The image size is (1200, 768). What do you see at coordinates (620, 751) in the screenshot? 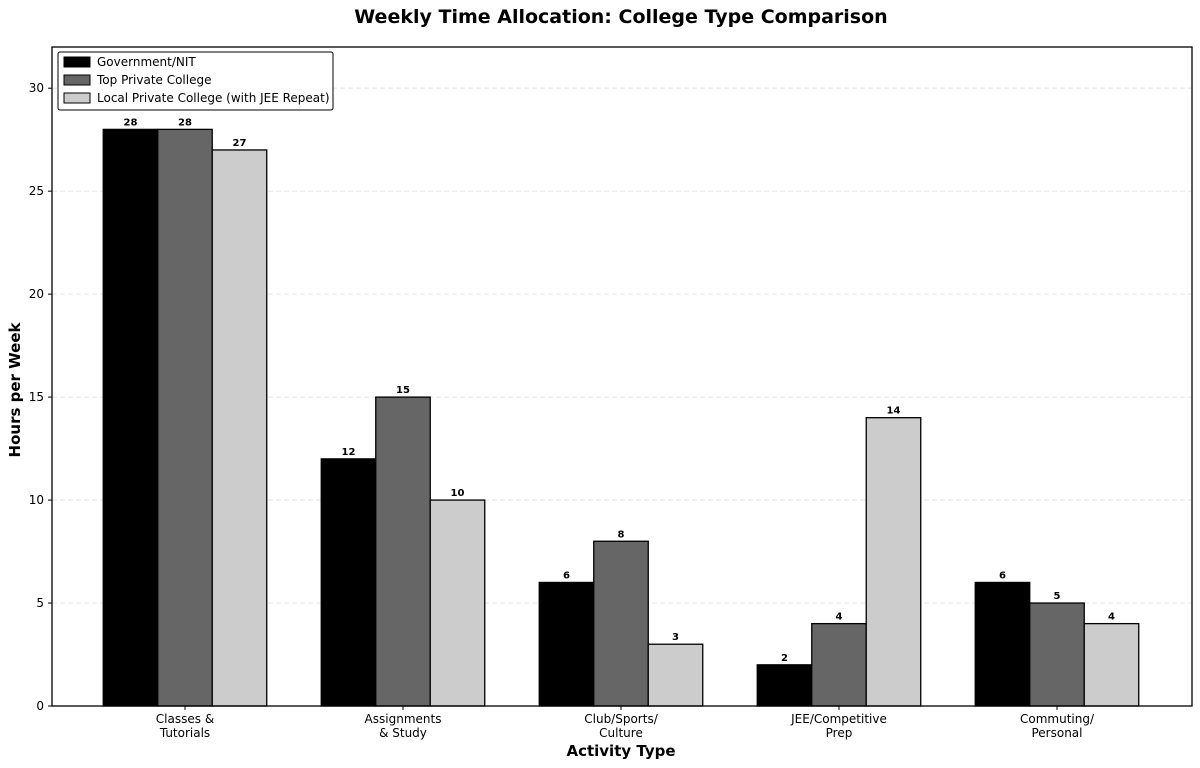
I see `x-axis-label: Activity Type` at bounding box center [620, 751].